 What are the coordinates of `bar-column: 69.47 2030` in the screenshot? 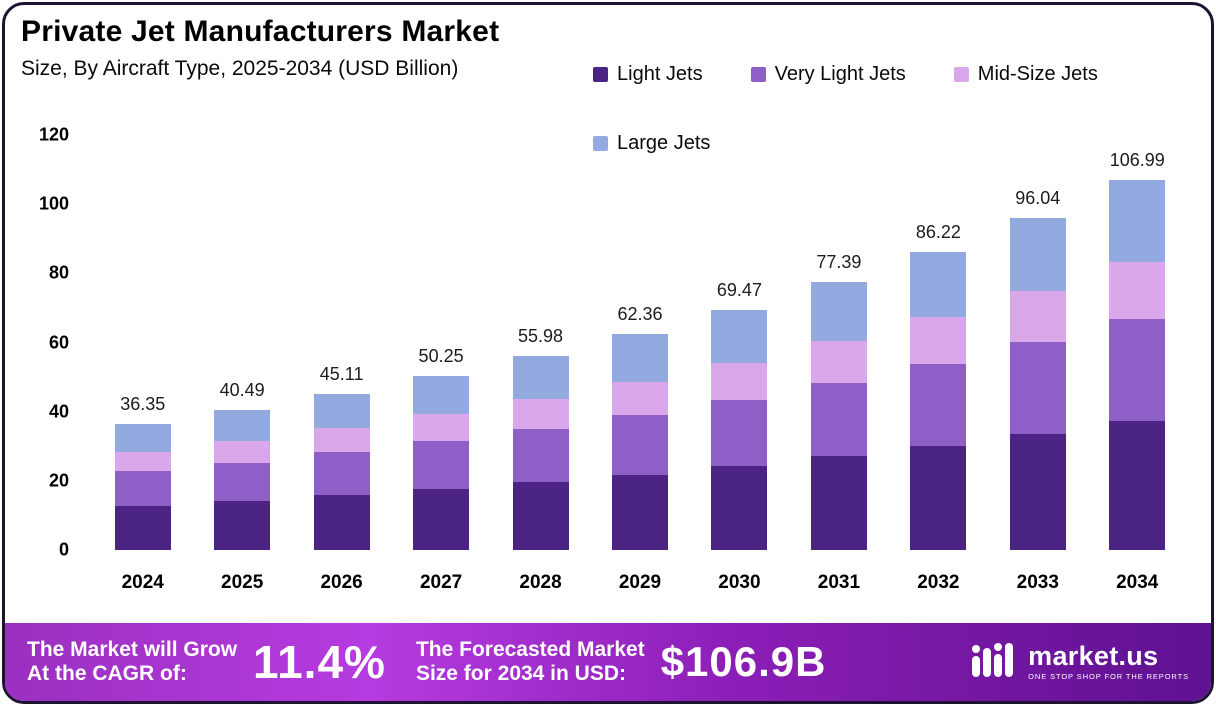 It's located at (739, 364).